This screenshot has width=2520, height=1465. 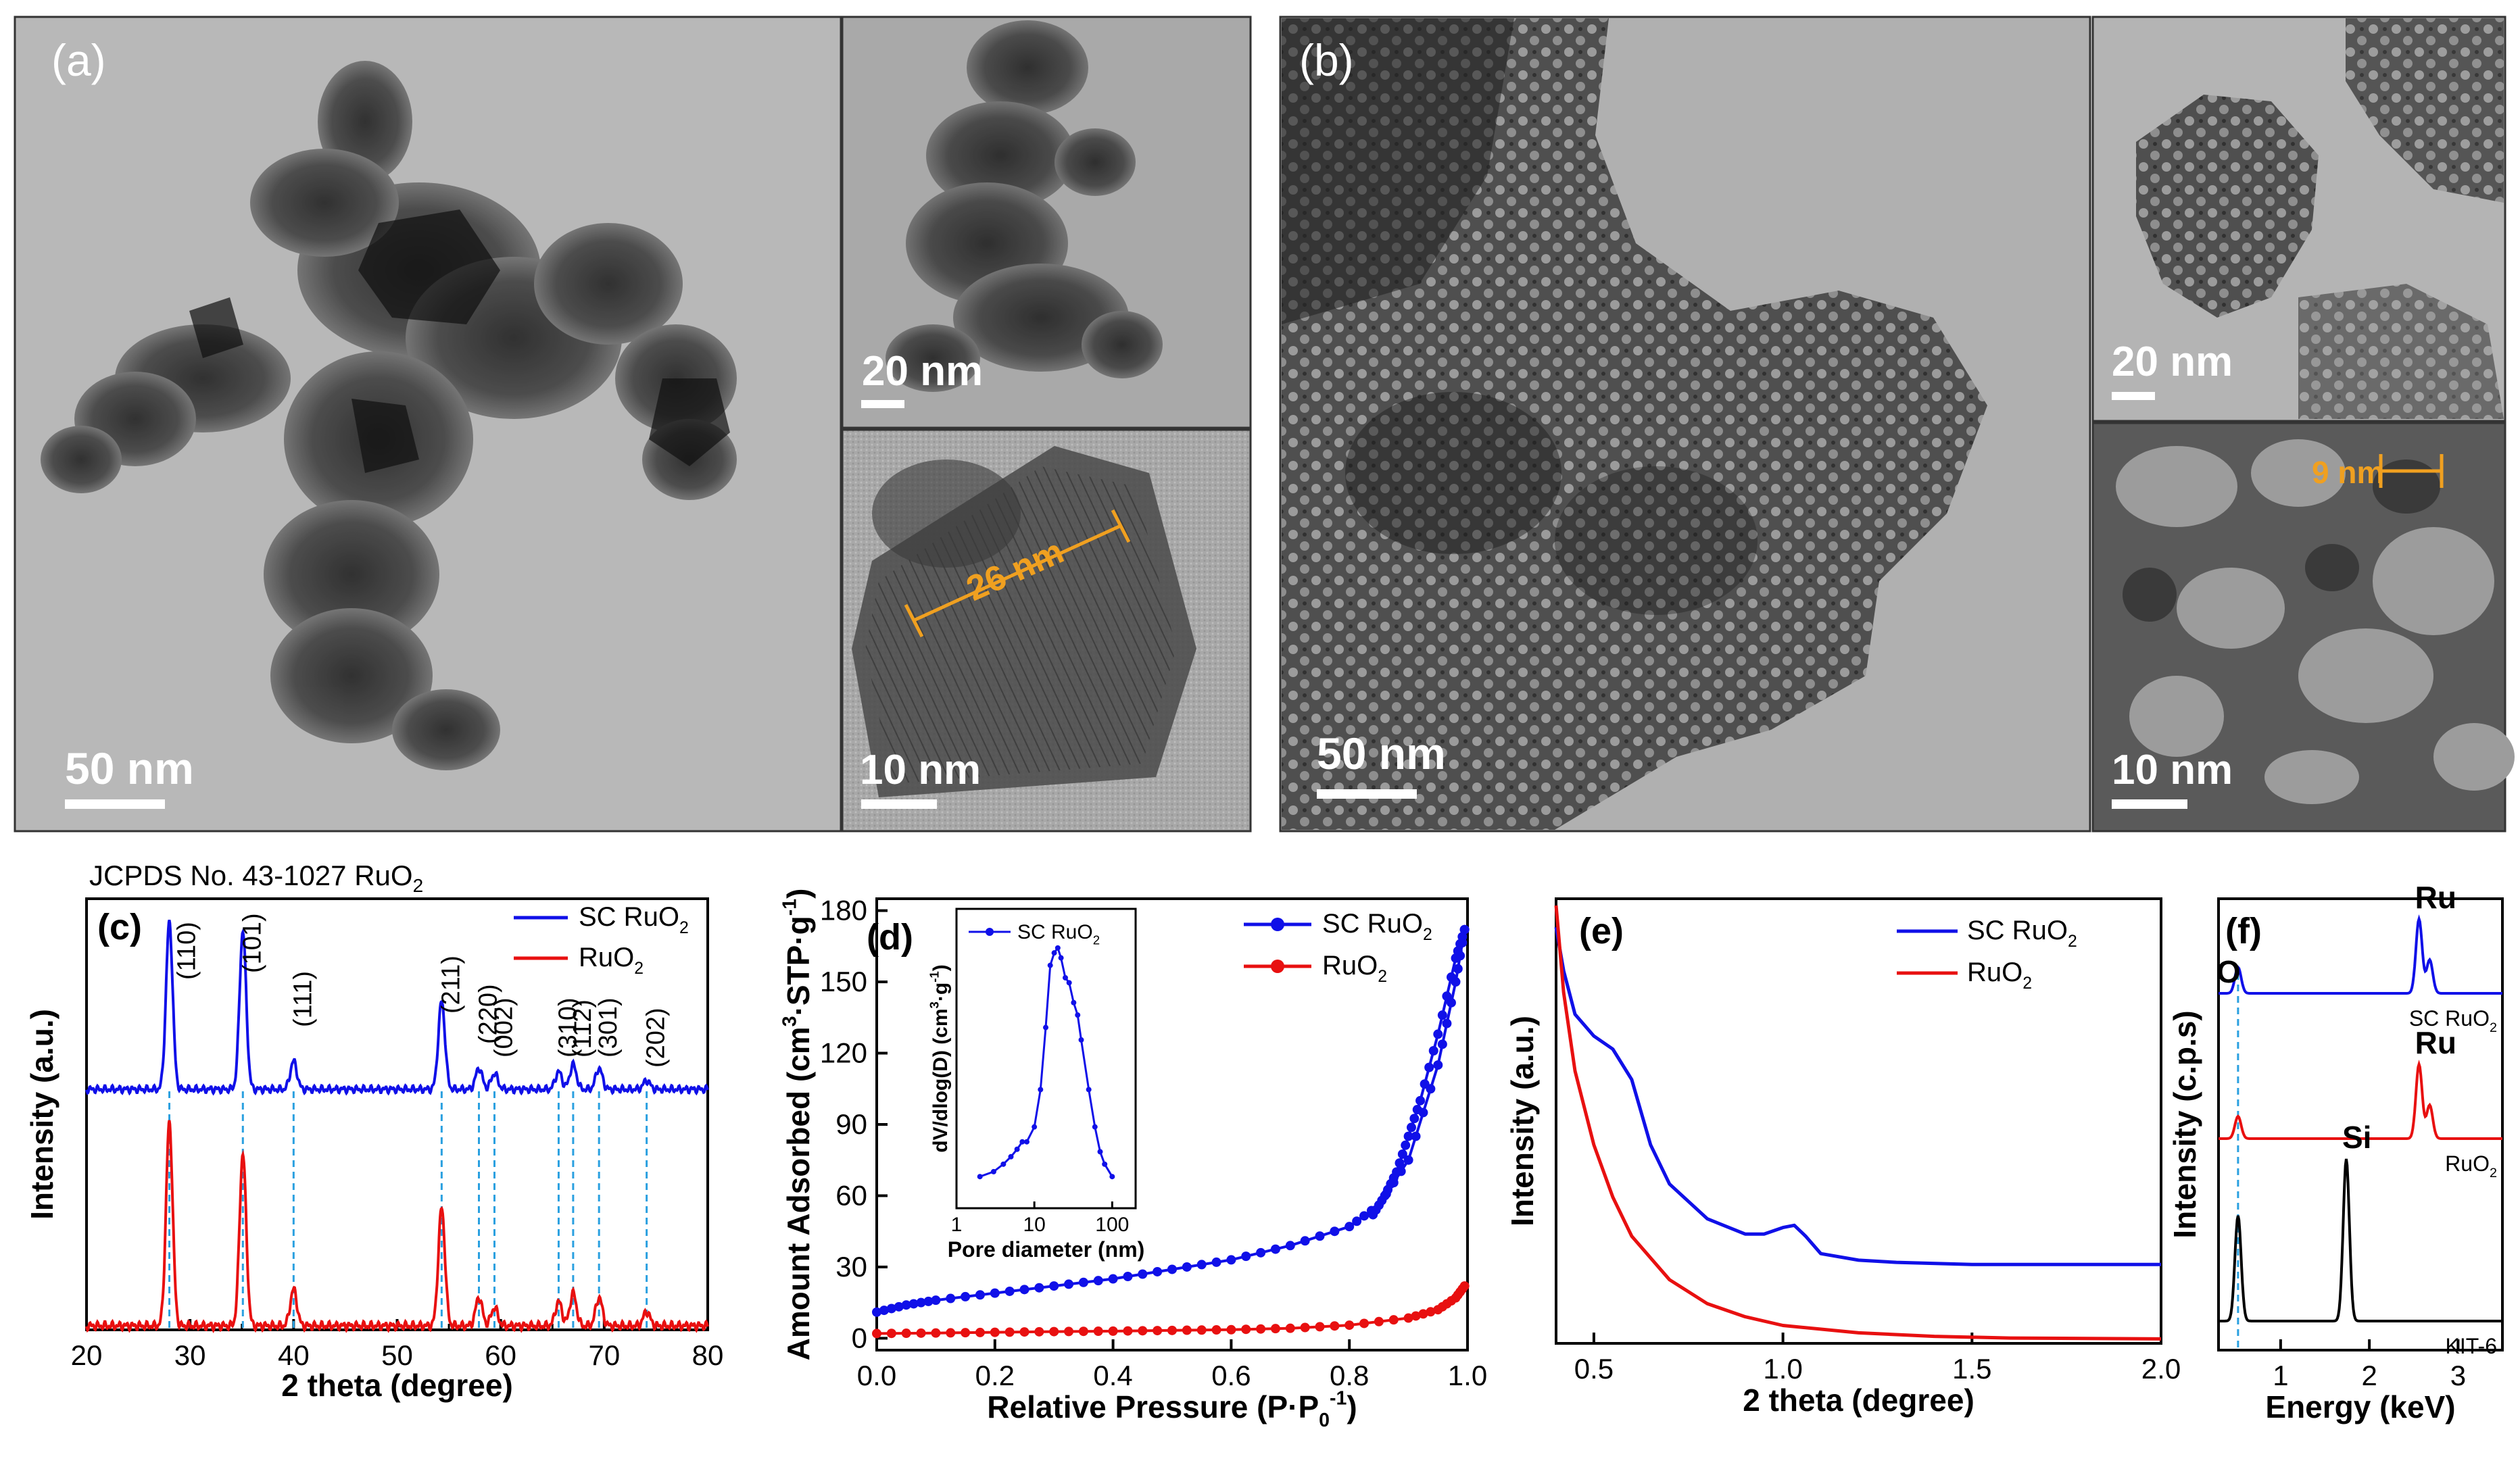 What do you see at coordinates (120, 927) in the screenshot?
I see `chart-c-label: (c)` at bounding box center [120, 927].